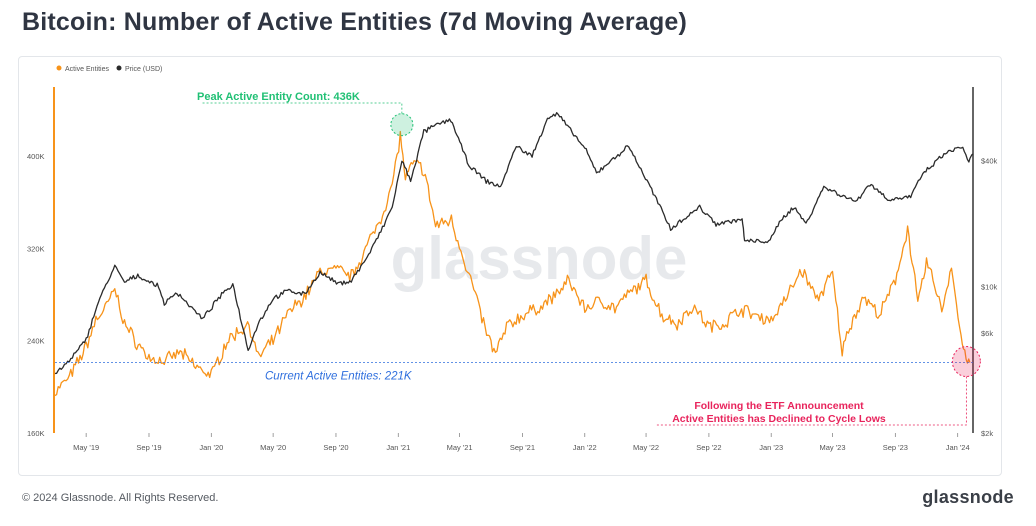  What do you see at coordinates (771, 447) in the screenshot?
I see `x-tick-label: Jan '23` at bounding box center [771, 447].